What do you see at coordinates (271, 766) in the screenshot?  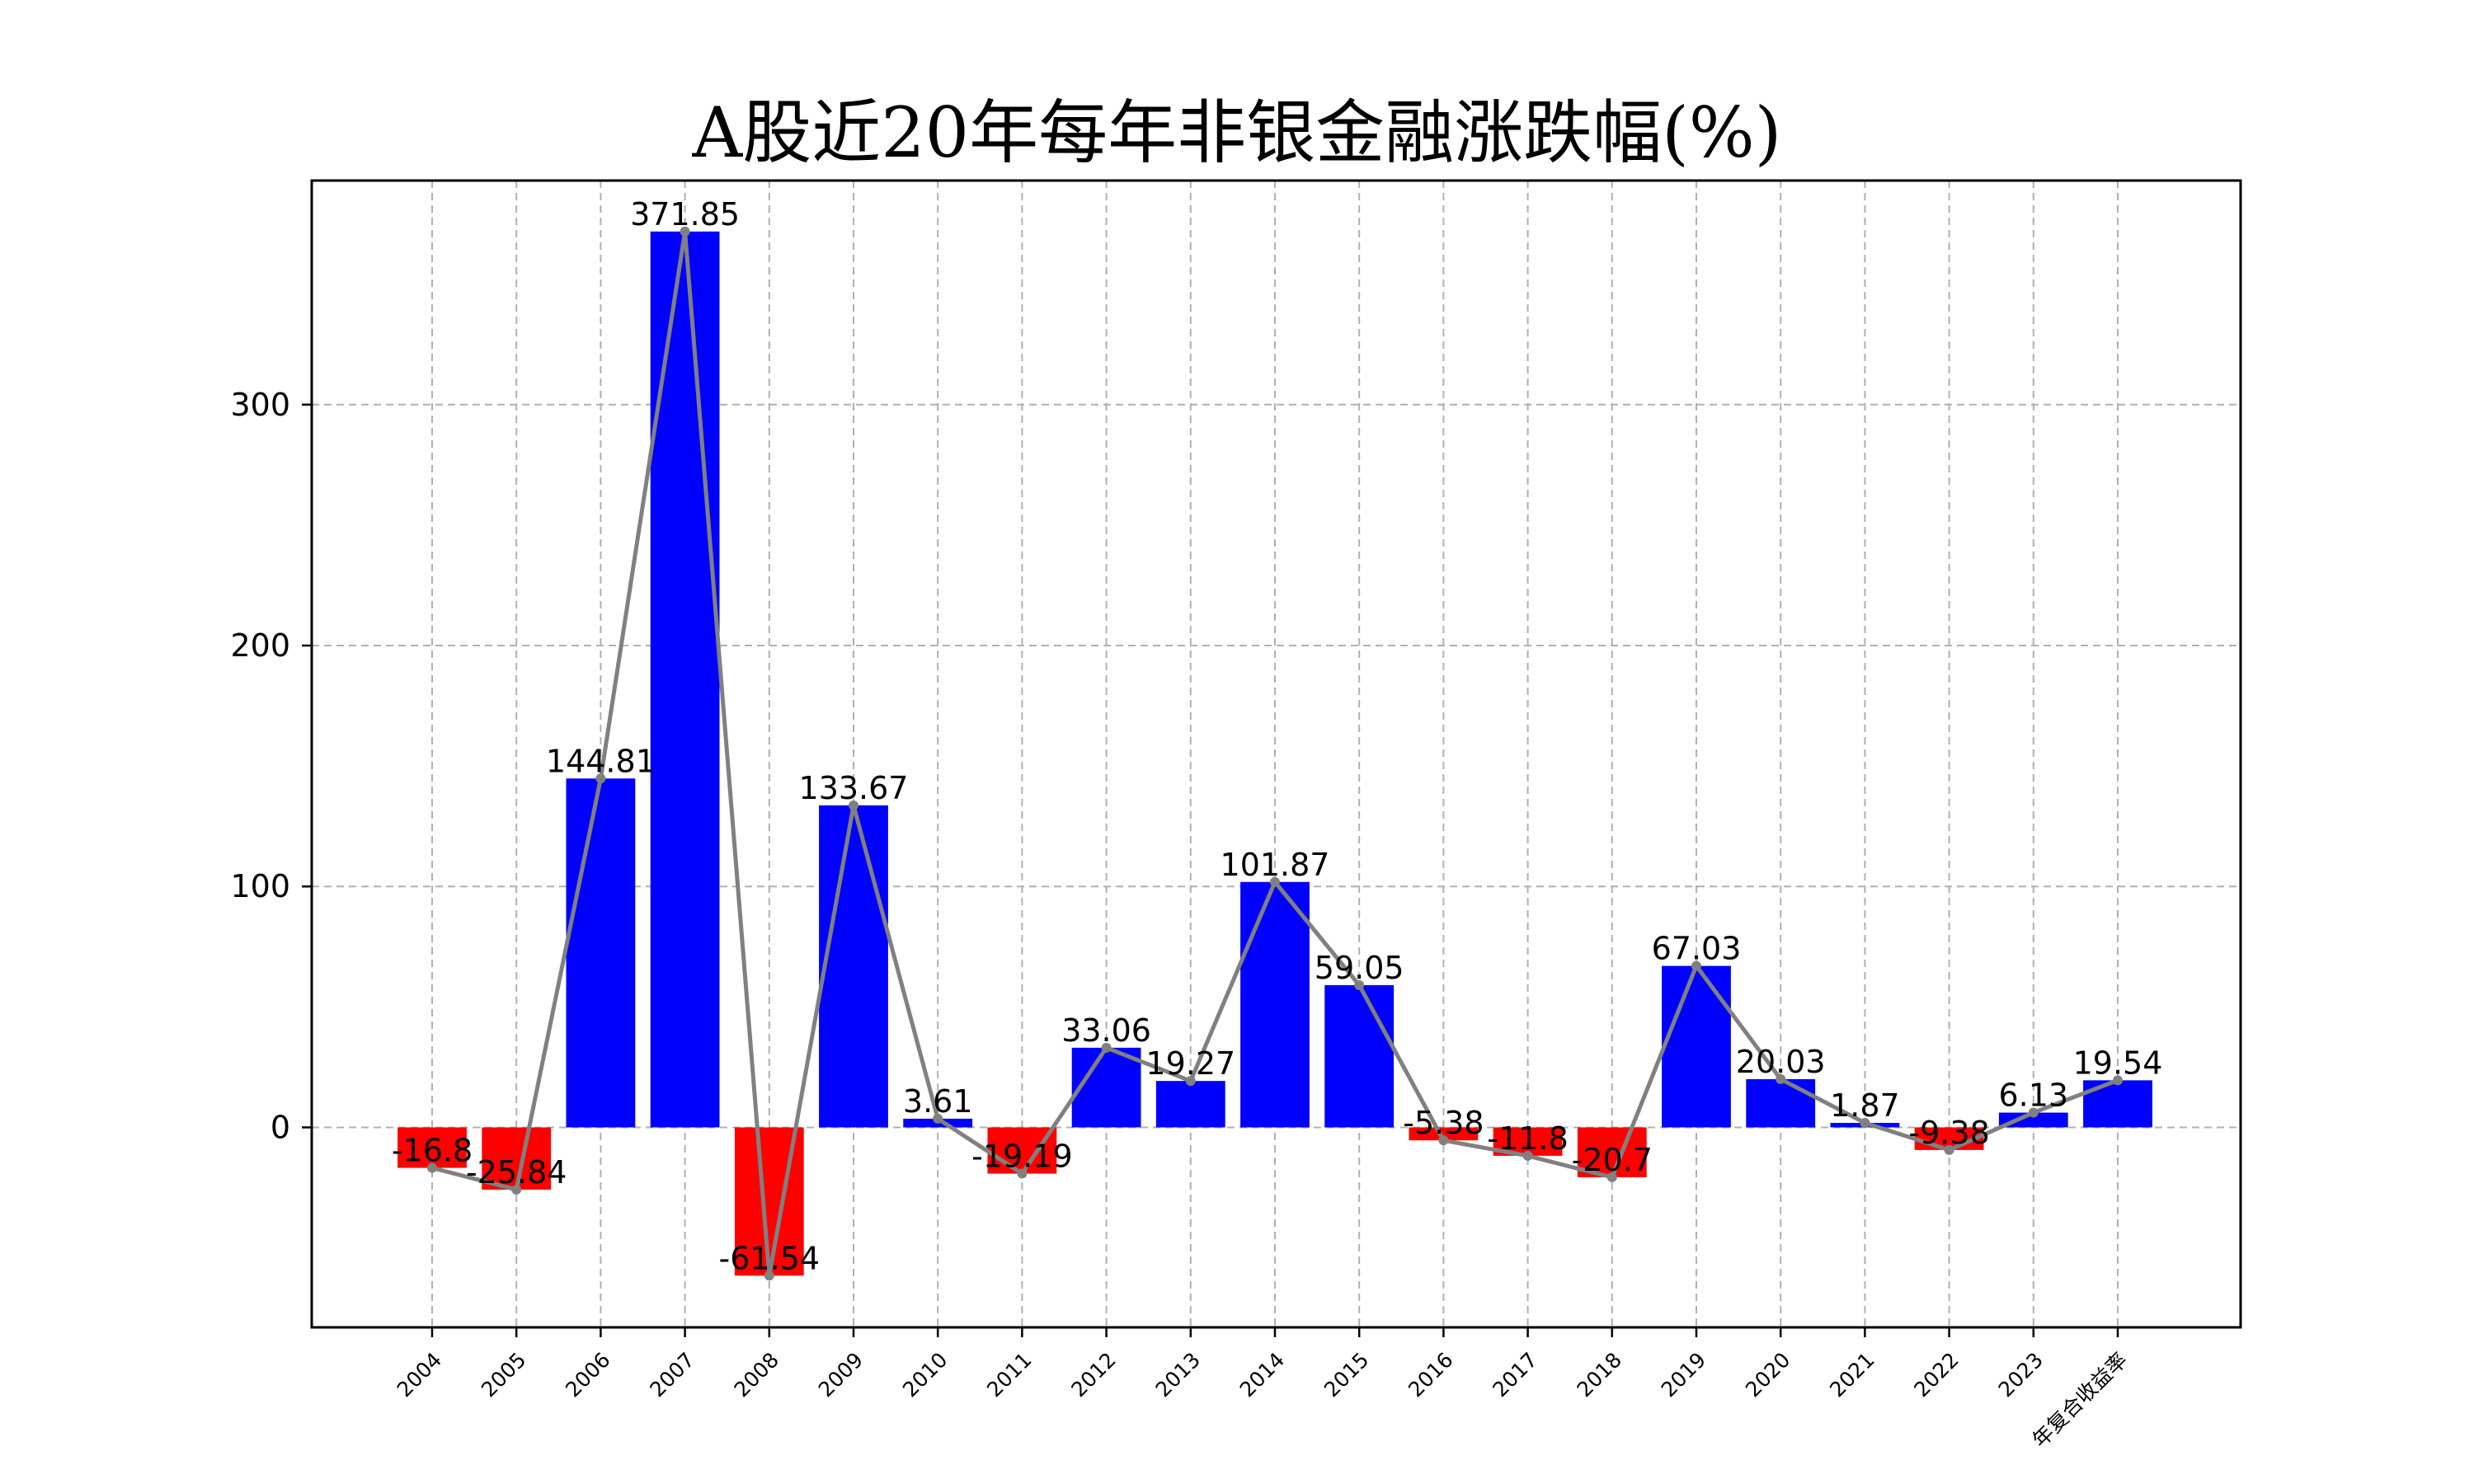 I see `y-axis-ticks: 0 100 200 300` at bounding box center [271, 766].